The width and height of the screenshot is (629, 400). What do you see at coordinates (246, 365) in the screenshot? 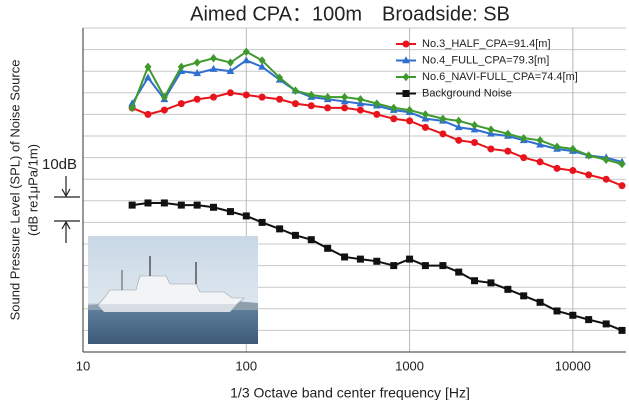
I see `x-tick-label: 100` at bounding box center [246, 365].